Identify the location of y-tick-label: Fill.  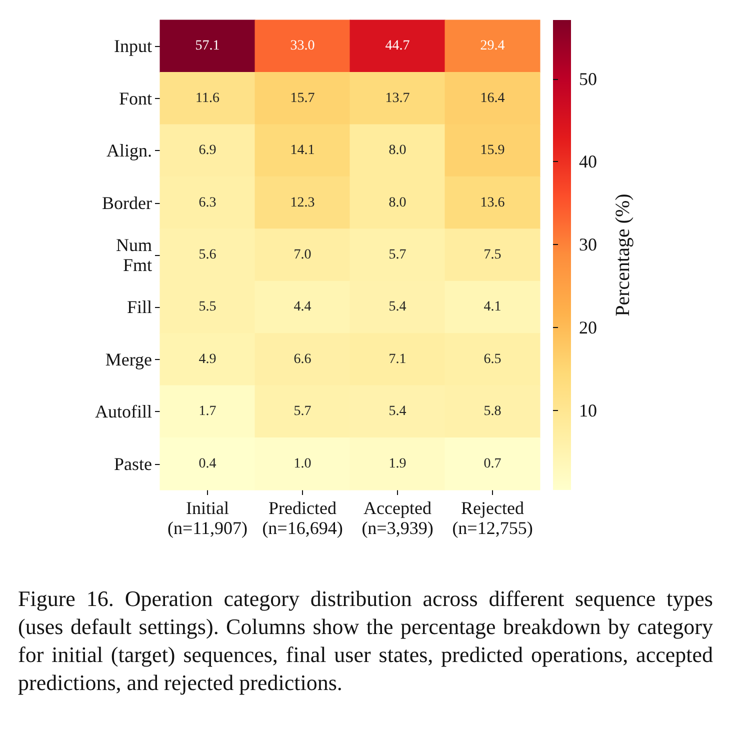
(139, 307).